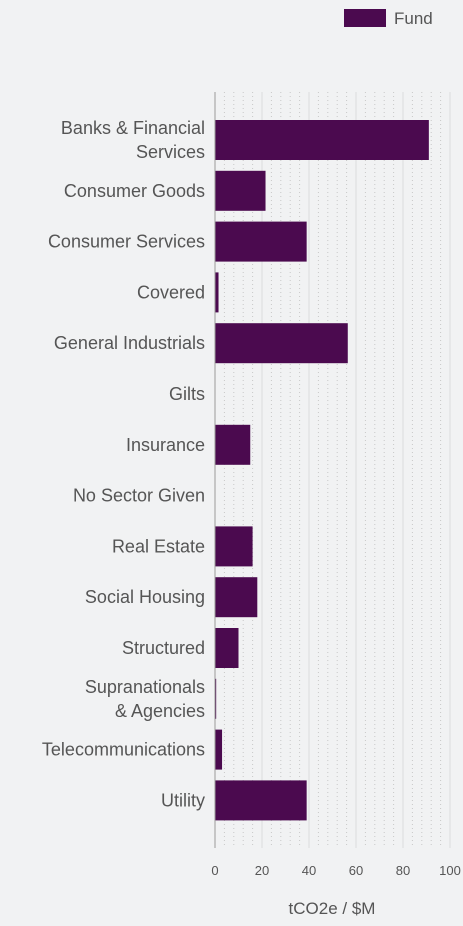 The height and width of the screenshot is (926, 463). What do you see at coordinates (332, 908) in the screenshot?
I see `x-axis-title: tCO2e / $M` at bounding box center [332, 908].